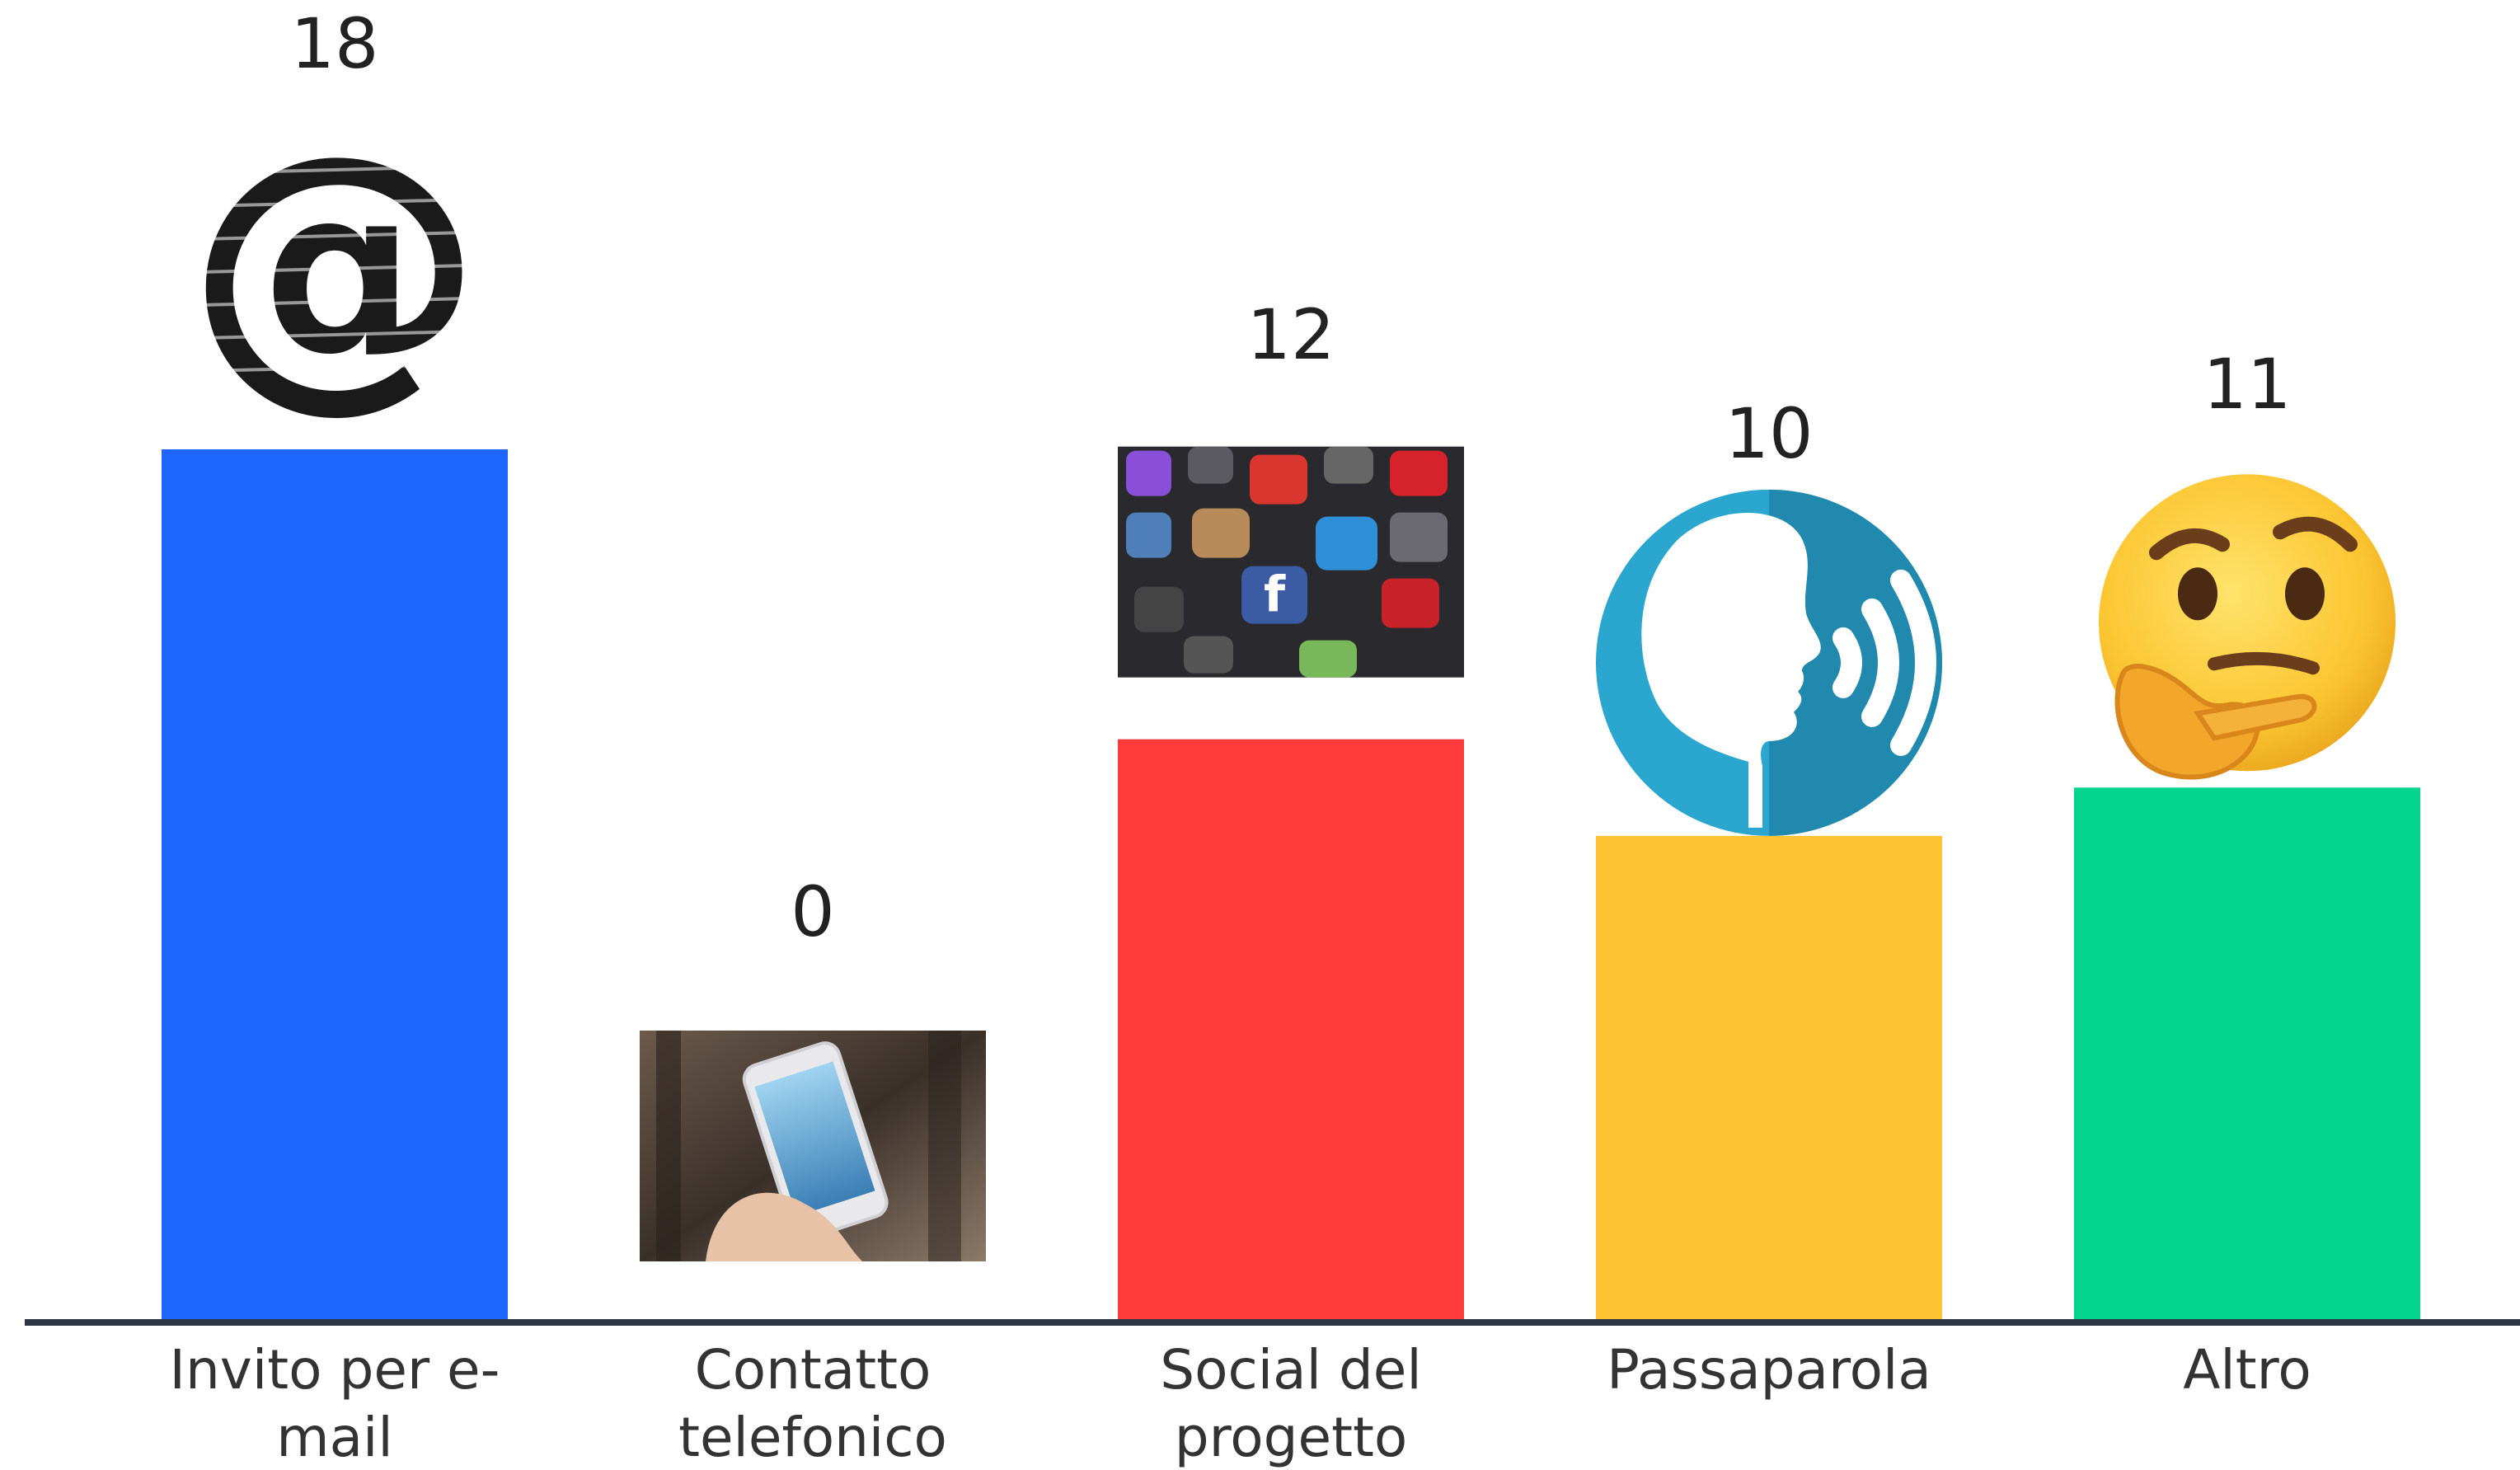 This screenshot has width=2520, height=1470. Describe the element at coordinates (1291, 562) in the screenshot. I see `social-apps-photo-icon: f` at that location.